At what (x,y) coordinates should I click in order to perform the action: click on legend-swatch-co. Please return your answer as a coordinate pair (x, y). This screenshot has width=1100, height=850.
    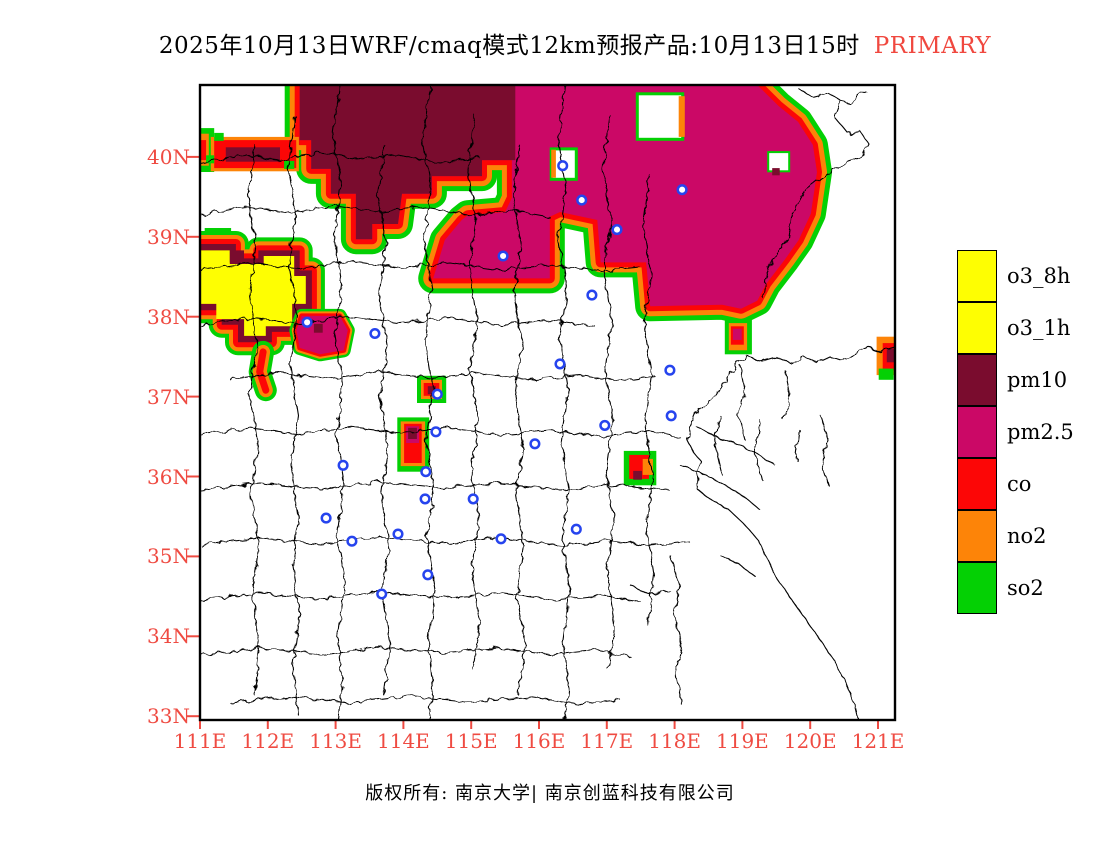
    Looking at the image, I should click on (977, 484).